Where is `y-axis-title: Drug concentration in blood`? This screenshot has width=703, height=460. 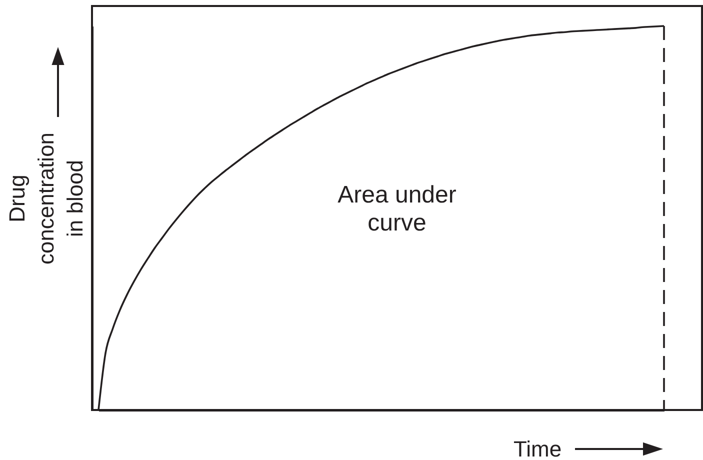
y-axis-title: Drug concentration in blood is located at coordinates (46, 198).